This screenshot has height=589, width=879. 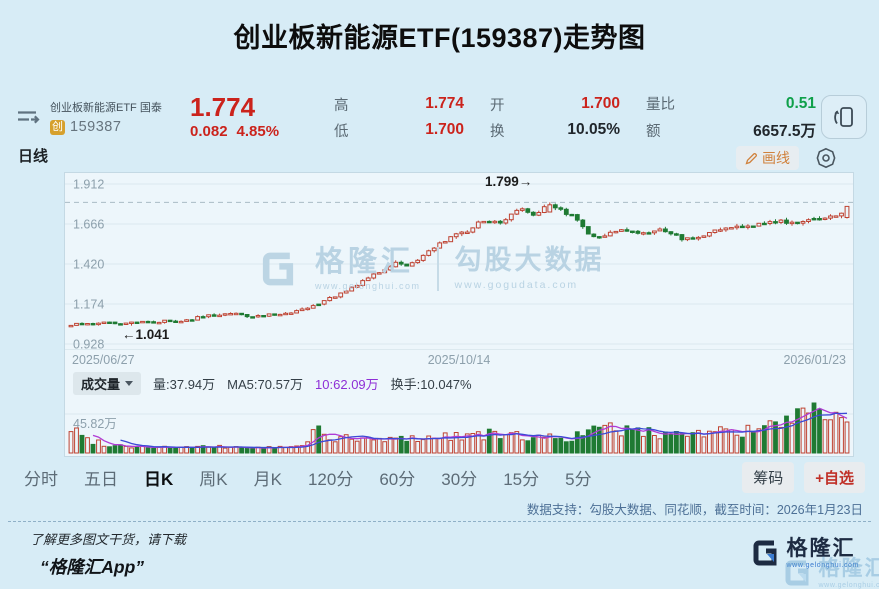 What do you see at coordinates (555, 117) in the screenshot?
I see `stat-group-open-turnover: 开 1.700 换 10.05%` at bounding box center [555, 117].